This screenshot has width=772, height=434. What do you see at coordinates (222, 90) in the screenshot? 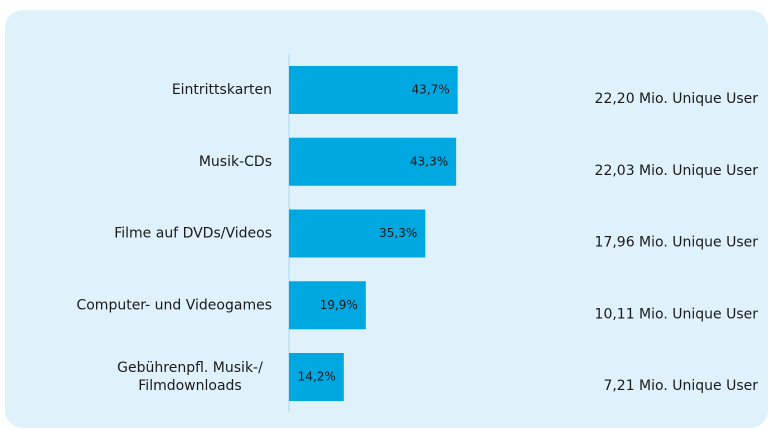
I see `category-label: Eintrittskarten` at bounding box center [222, 90].